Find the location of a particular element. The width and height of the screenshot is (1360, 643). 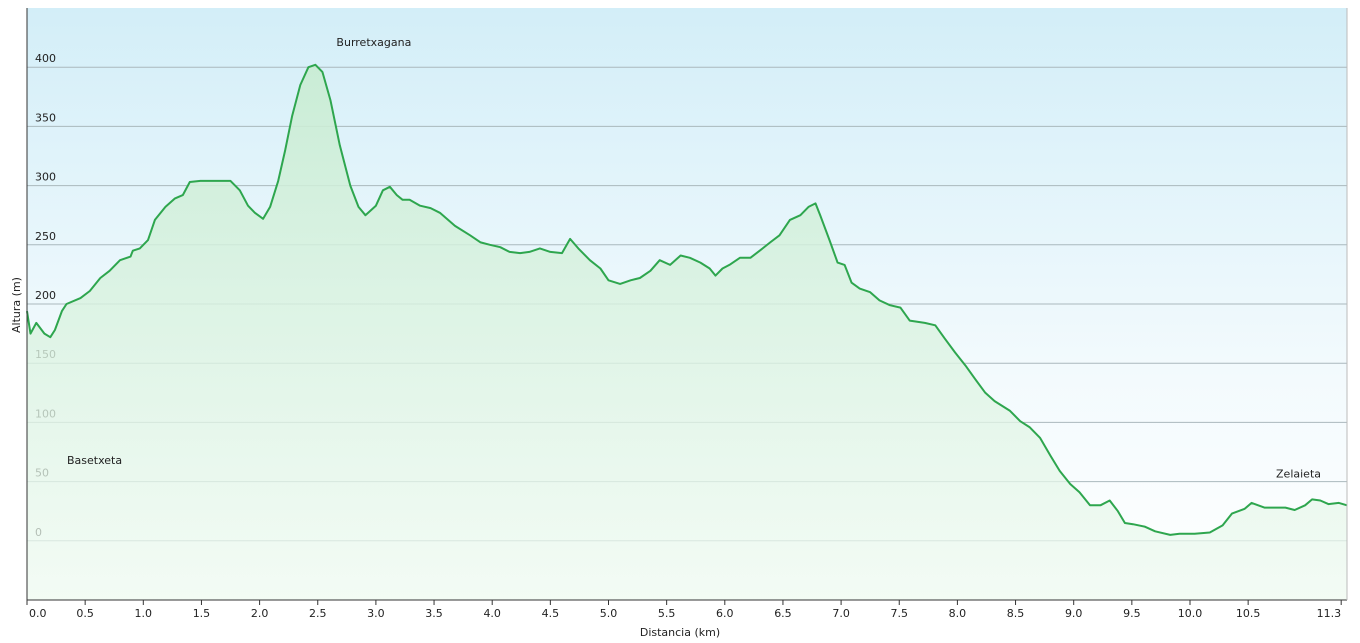

y-tick-label: 300 is located at coordinates (45, 177).